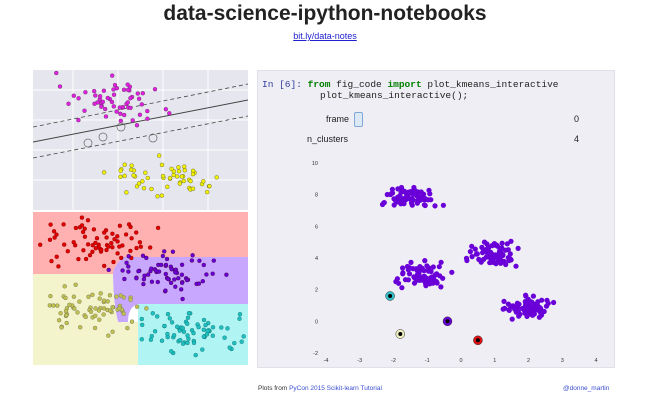 This screenshot has height=400, width=650. Describe the element at coordinates (319, 84) in the screenshot. I see `code-keyword-from: from` at that location.